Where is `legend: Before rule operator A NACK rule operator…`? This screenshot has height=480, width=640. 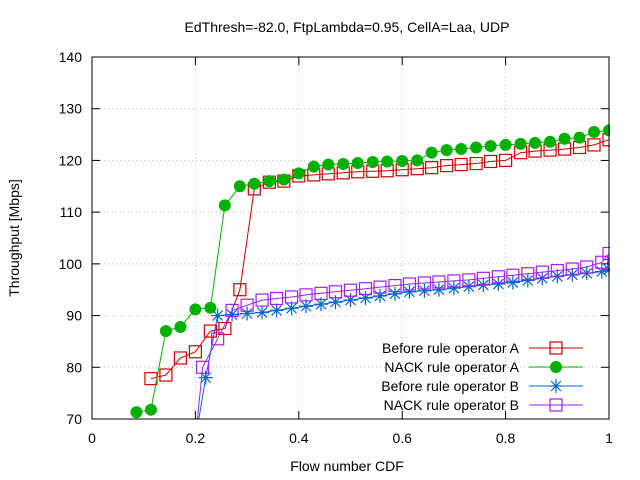 legend: Before rule operator A NACK rule operator… is located at coordinates (482, 376).